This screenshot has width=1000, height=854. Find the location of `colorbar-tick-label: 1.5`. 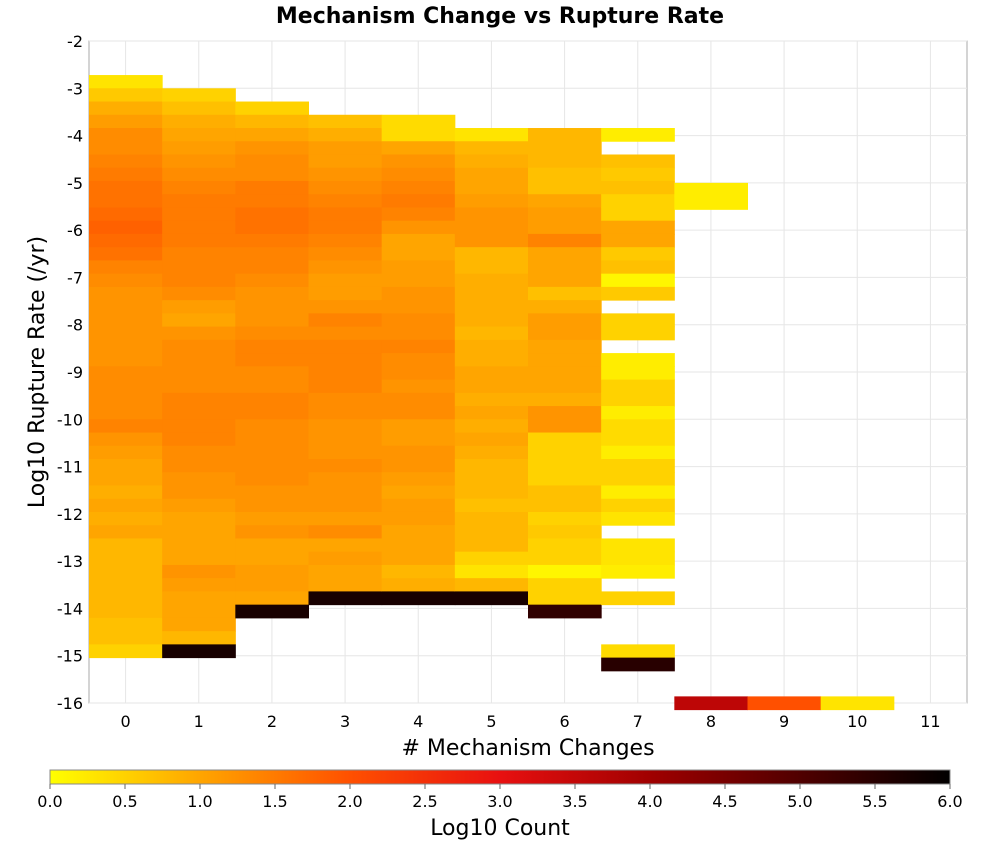

colorbar-tick-label: 1.5 is located at coordinates (274, 801).